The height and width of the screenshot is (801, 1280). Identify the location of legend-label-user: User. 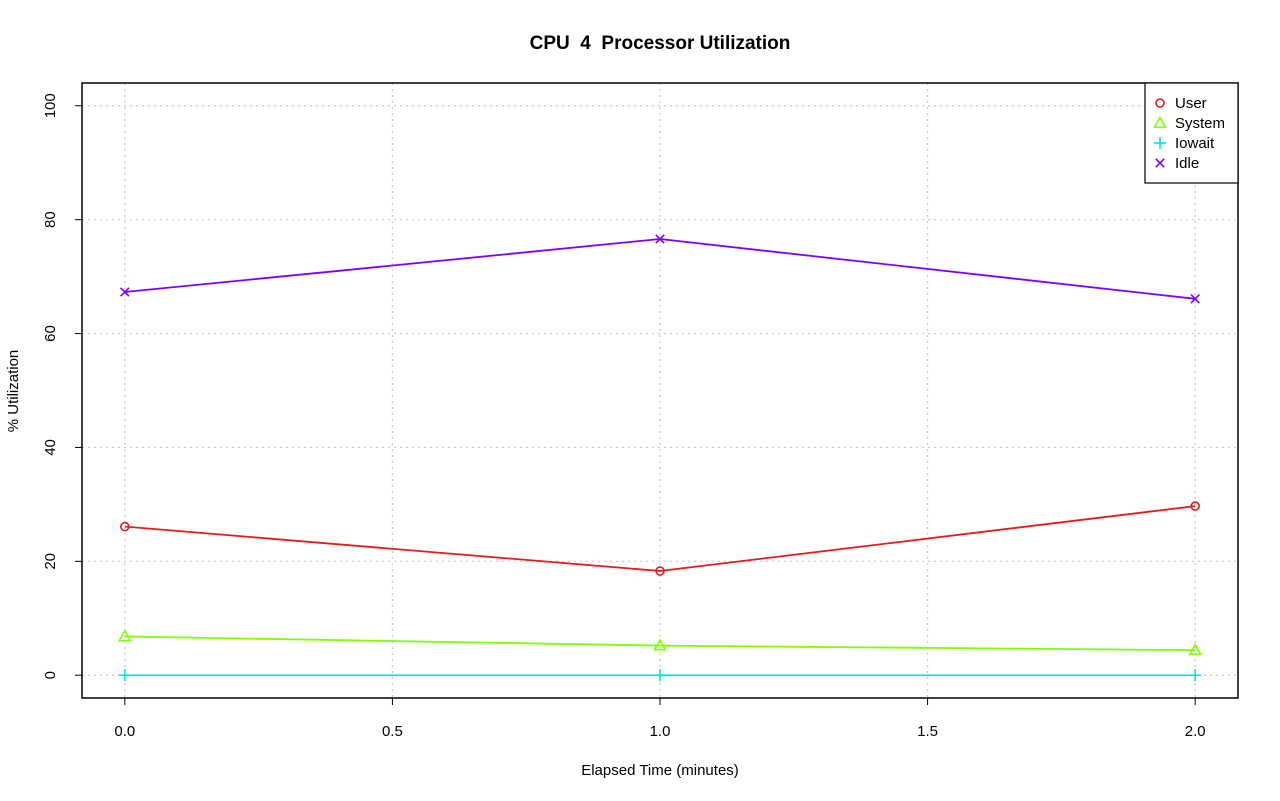
(1191, 103).